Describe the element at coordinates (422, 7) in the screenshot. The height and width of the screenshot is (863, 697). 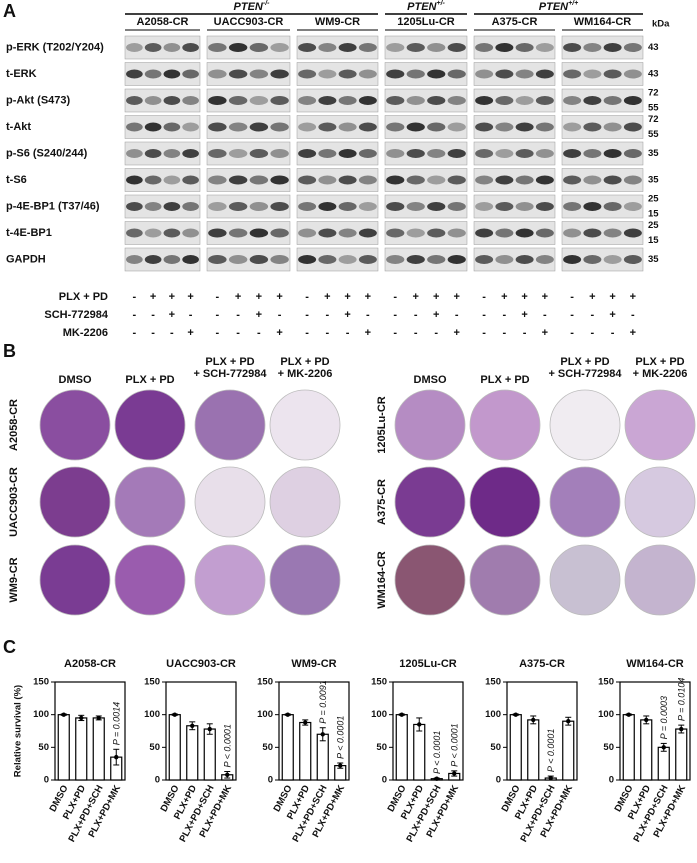
I see `gene: PTEN` at that location.